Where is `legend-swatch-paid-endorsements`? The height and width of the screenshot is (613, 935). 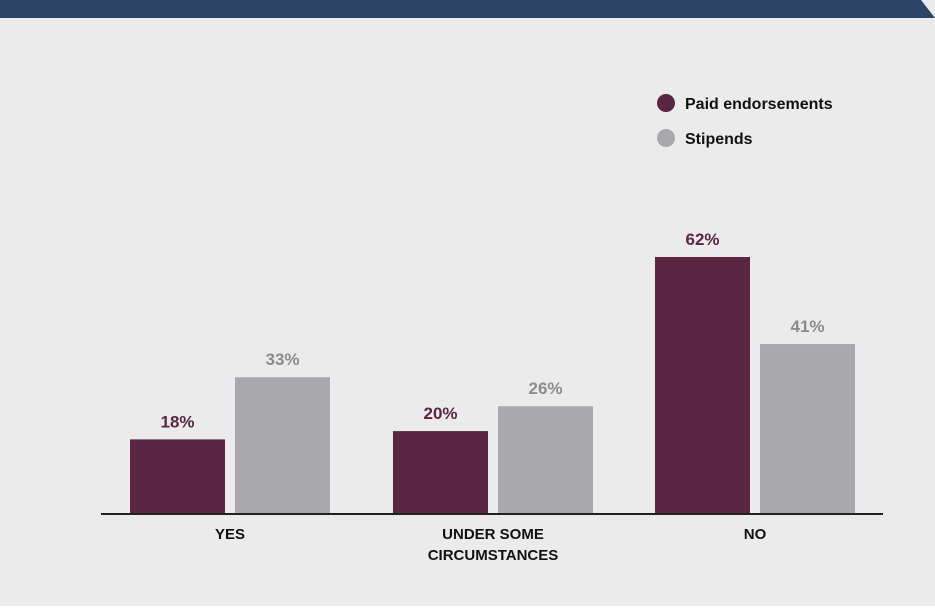
legend-swatch-paid-endorsements is located at coordinates (666, 103).